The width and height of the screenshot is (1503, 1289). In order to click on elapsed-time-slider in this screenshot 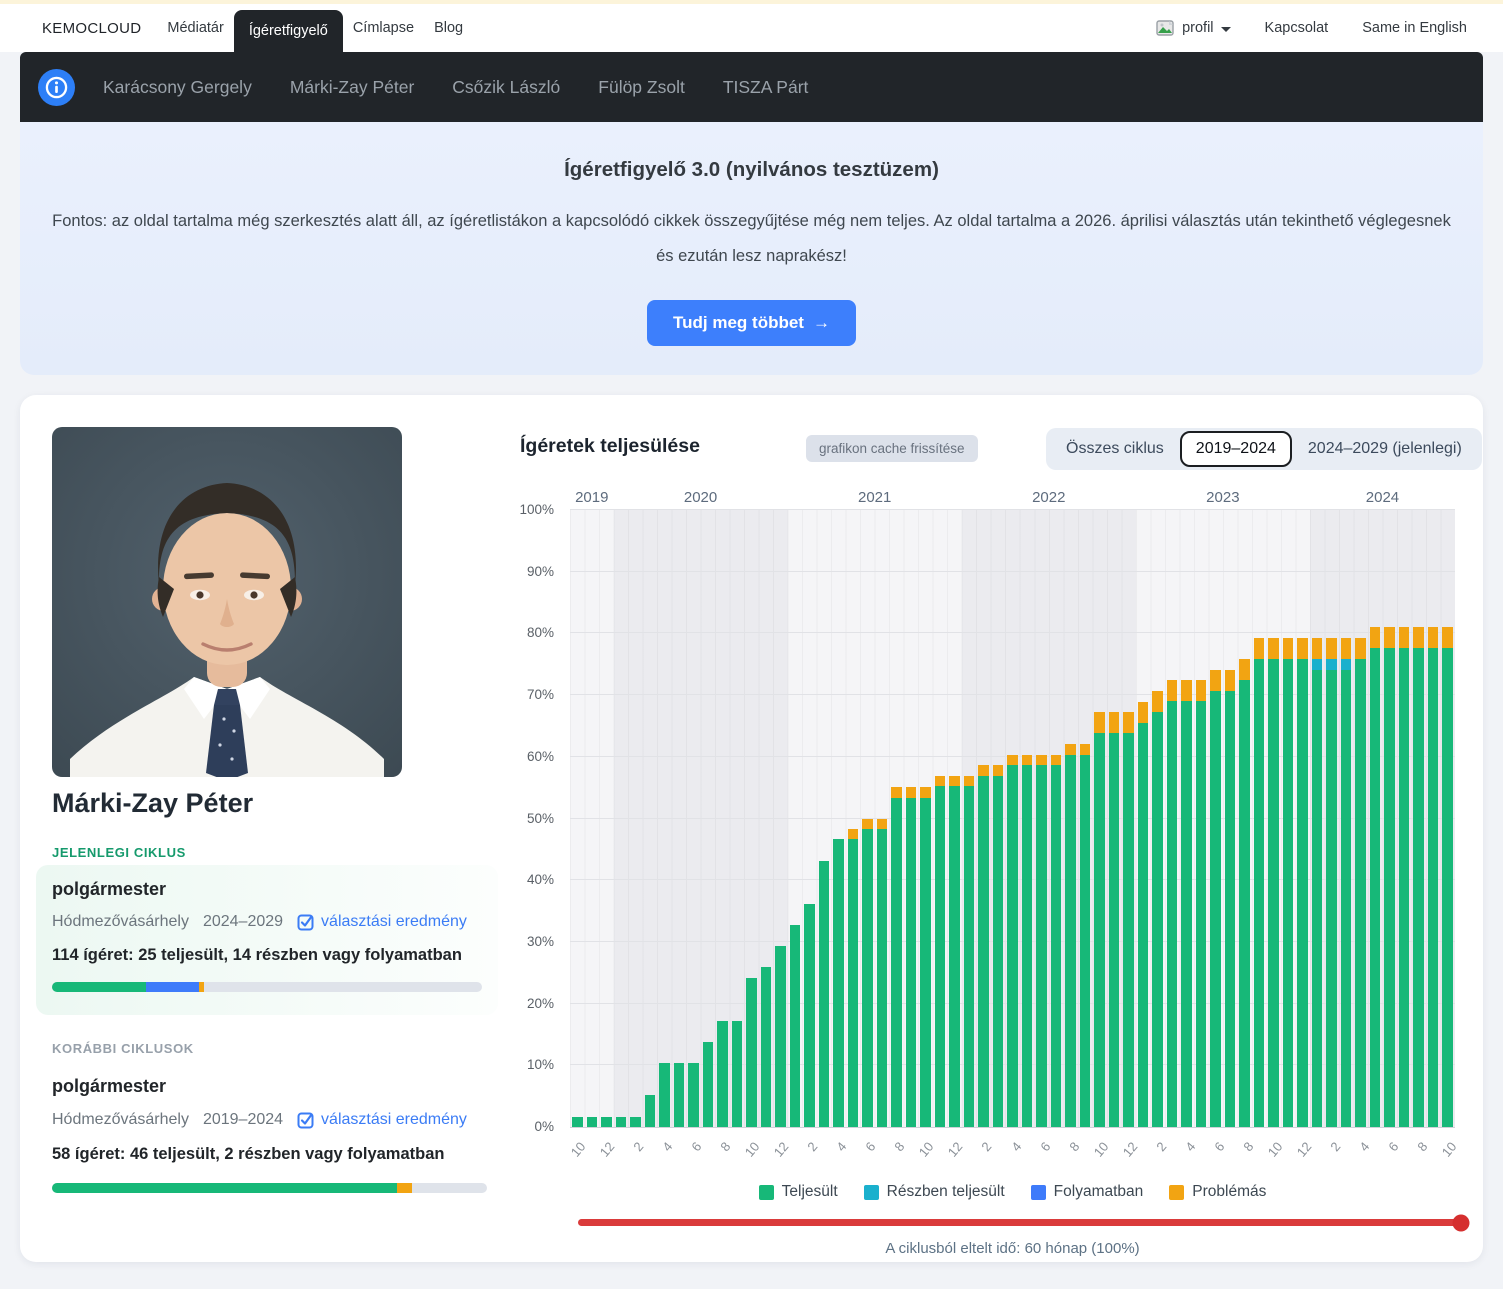, I will do `click(1024, 1222)`.